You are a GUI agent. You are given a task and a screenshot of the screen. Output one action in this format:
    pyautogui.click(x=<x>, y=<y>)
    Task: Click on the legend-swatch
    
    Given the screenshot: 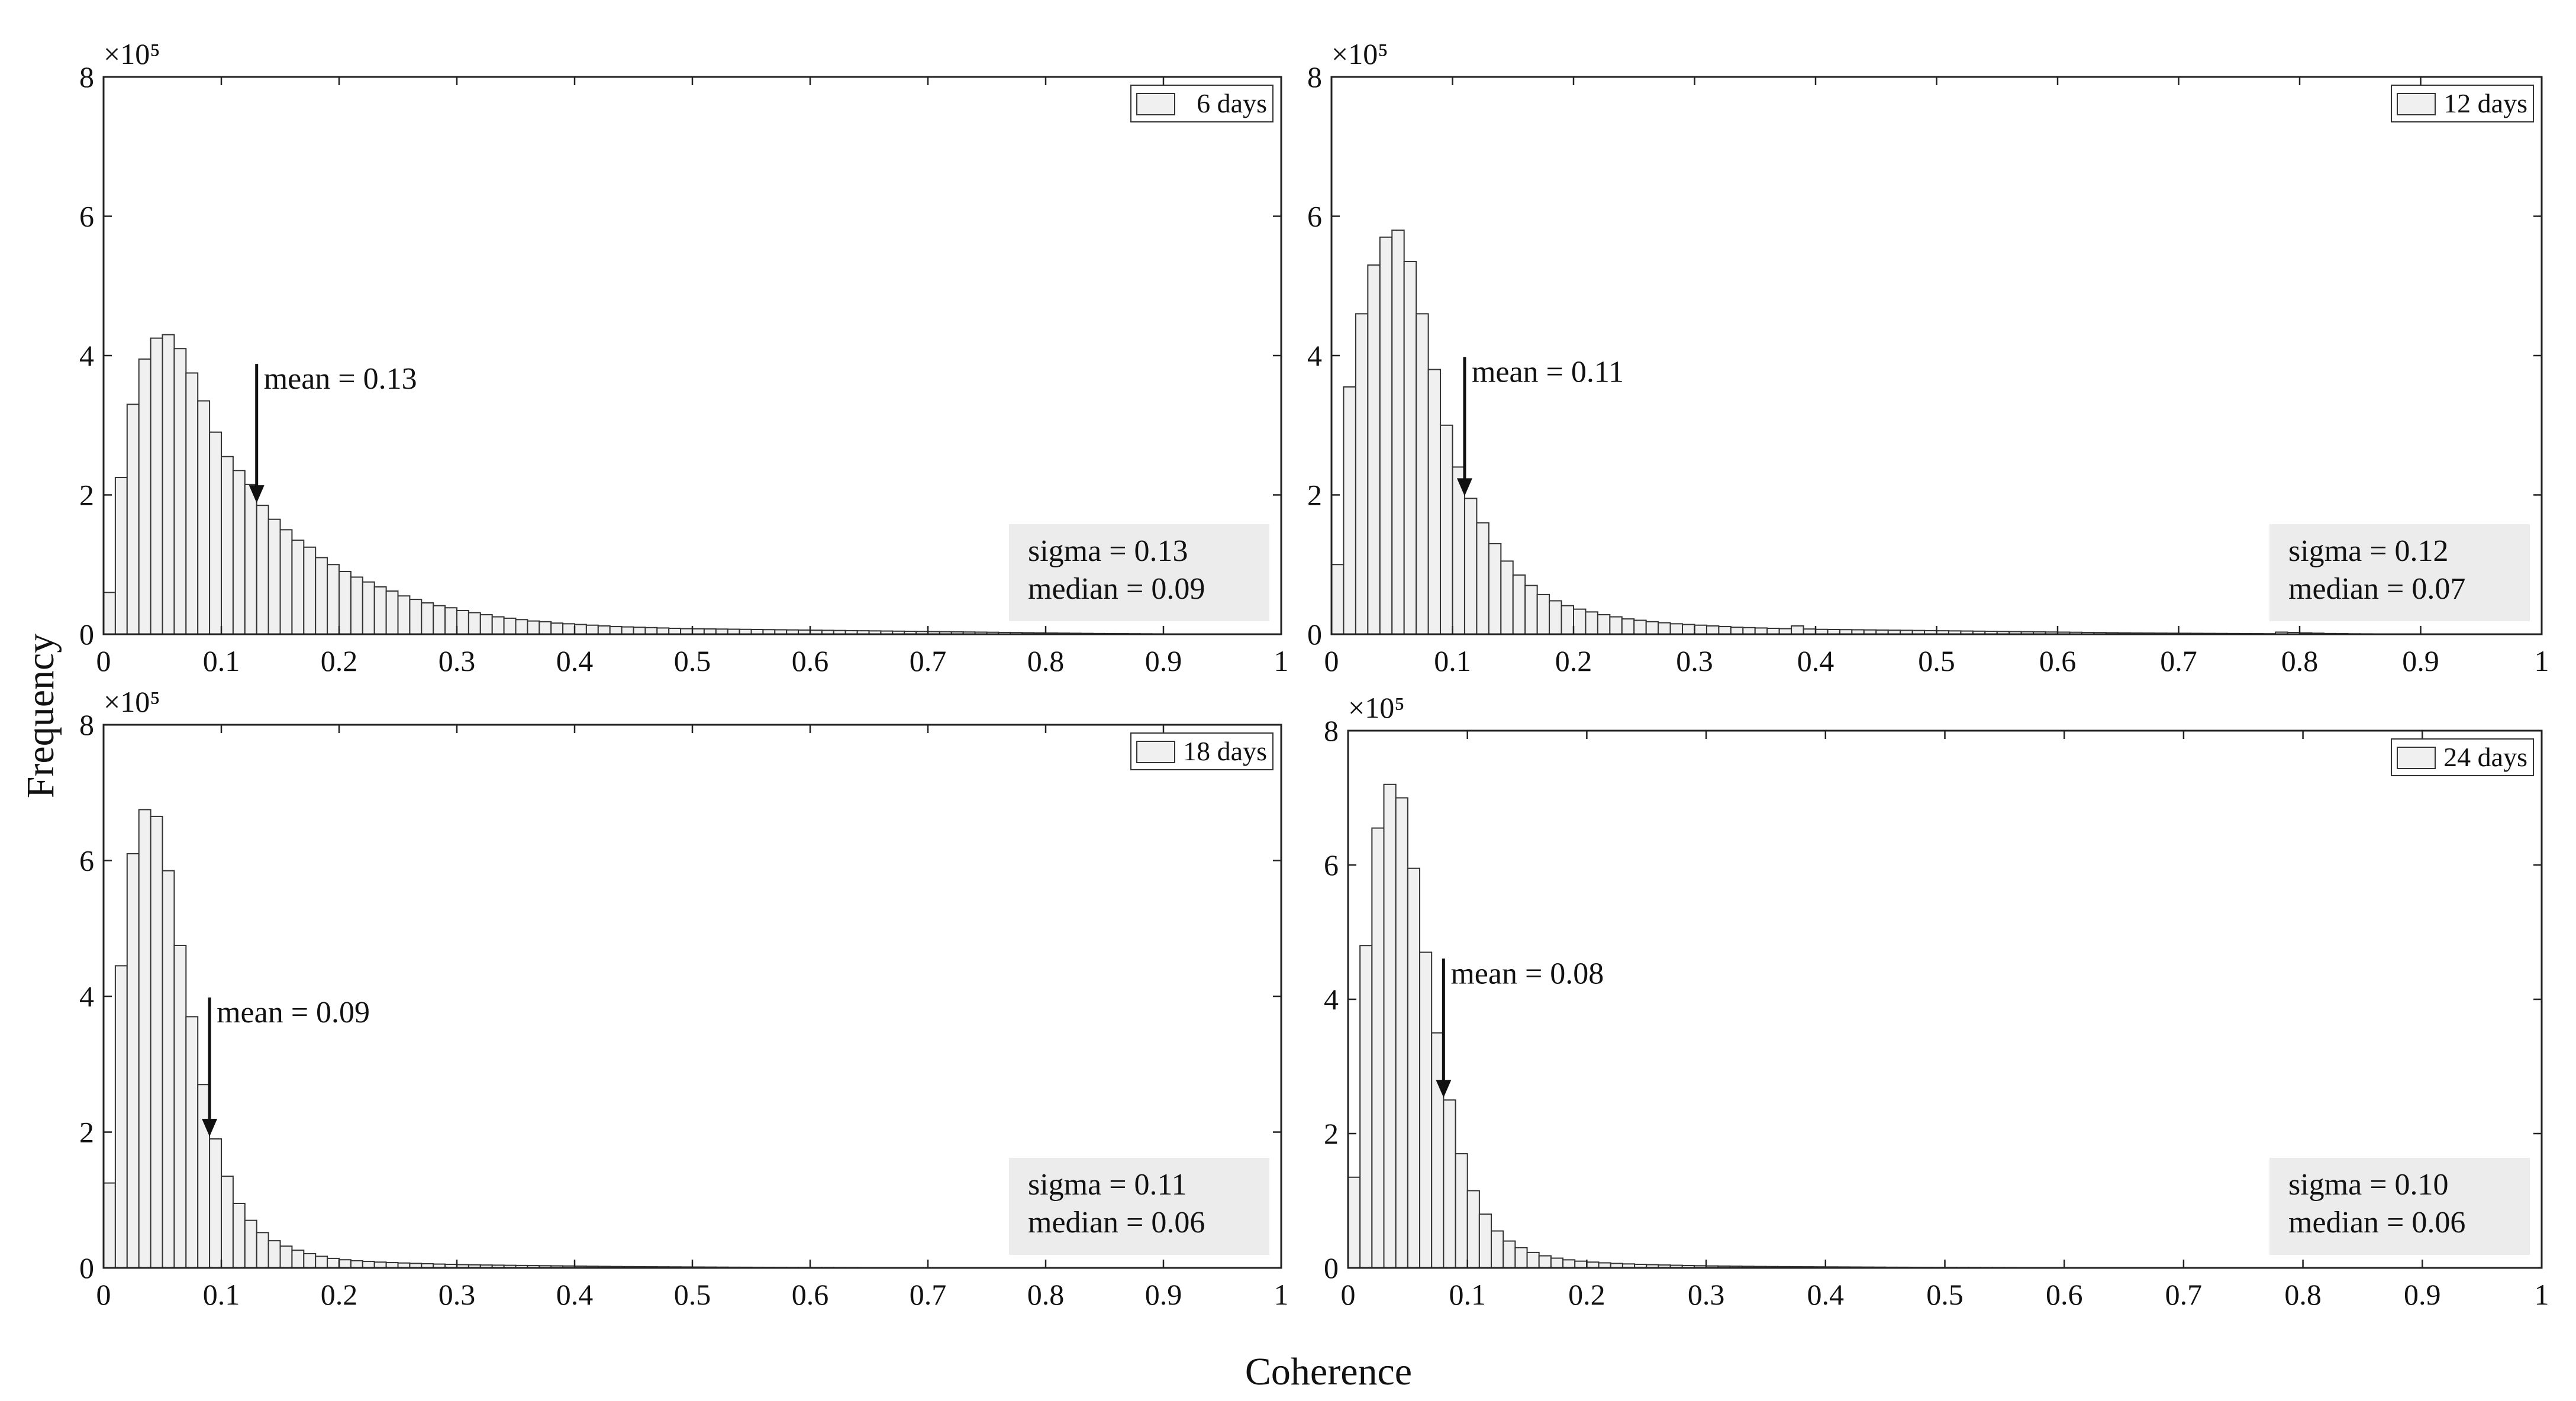 What is the action you would take?
    pyautogui.click(x=2416, y=104)
    